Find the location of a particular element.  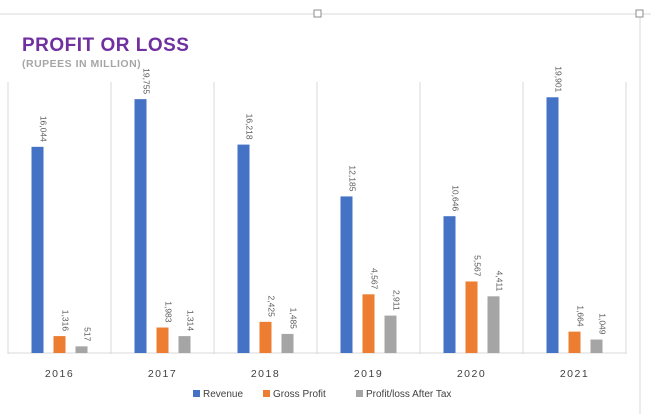

data-label: 19,755 is located at coordinates (147, 81).